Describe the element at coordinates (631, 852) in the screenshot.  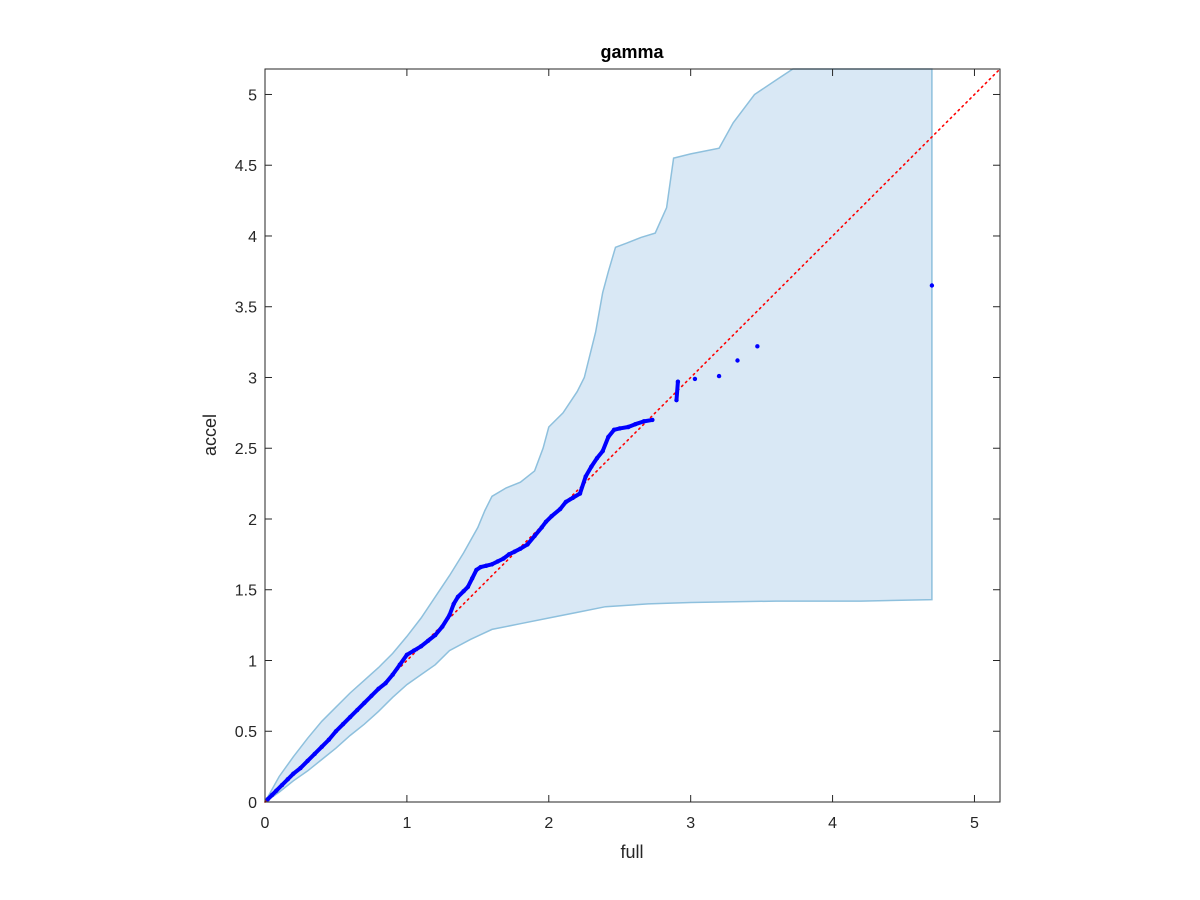
I see `x-axis-label: full` at that location.